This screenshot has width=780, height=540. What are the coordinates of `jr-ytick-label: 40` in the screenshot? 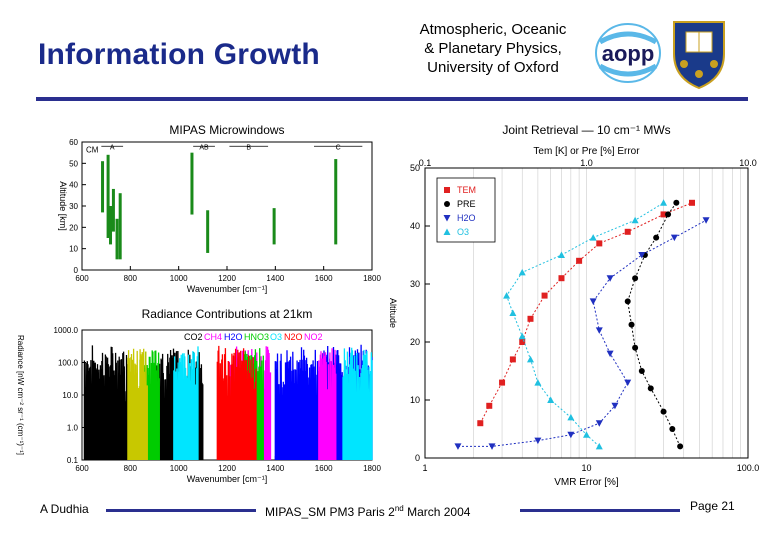 It's located at (415, 226).